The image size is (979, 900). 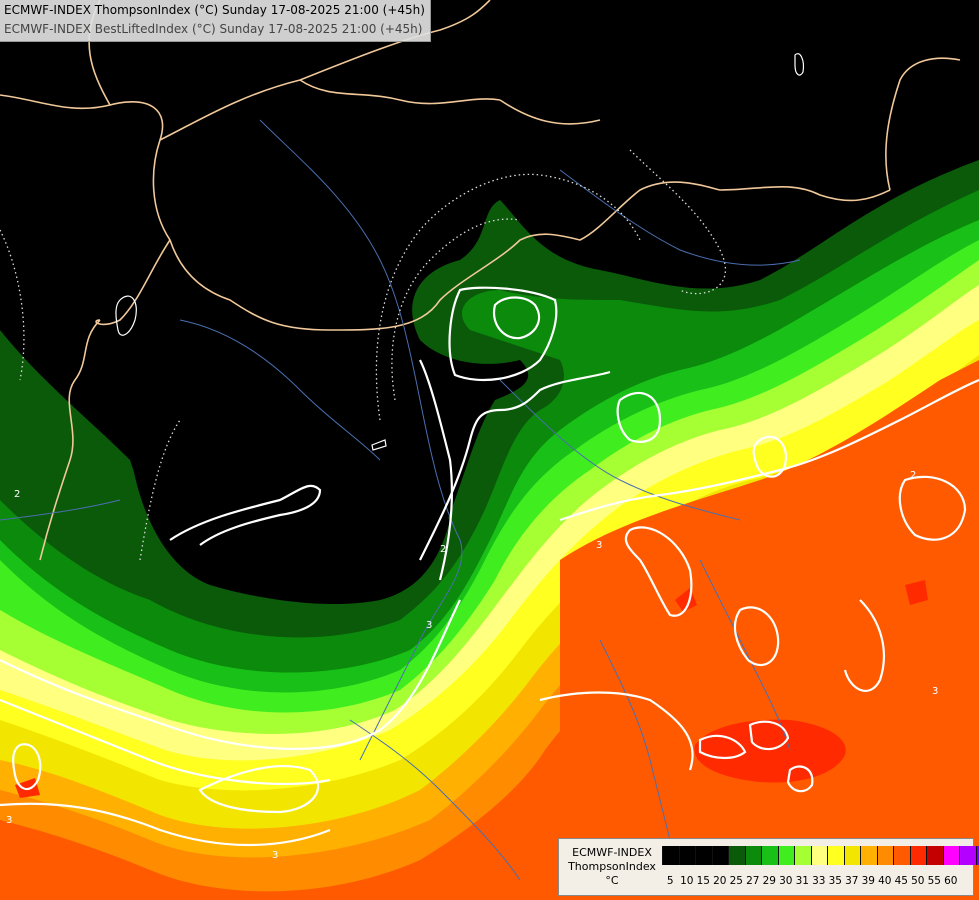 What do you see at coordinates (612, 852) in the screenshot?
I see `legend-source: ECMWF-INDEX` at bounding box center [612, 852].